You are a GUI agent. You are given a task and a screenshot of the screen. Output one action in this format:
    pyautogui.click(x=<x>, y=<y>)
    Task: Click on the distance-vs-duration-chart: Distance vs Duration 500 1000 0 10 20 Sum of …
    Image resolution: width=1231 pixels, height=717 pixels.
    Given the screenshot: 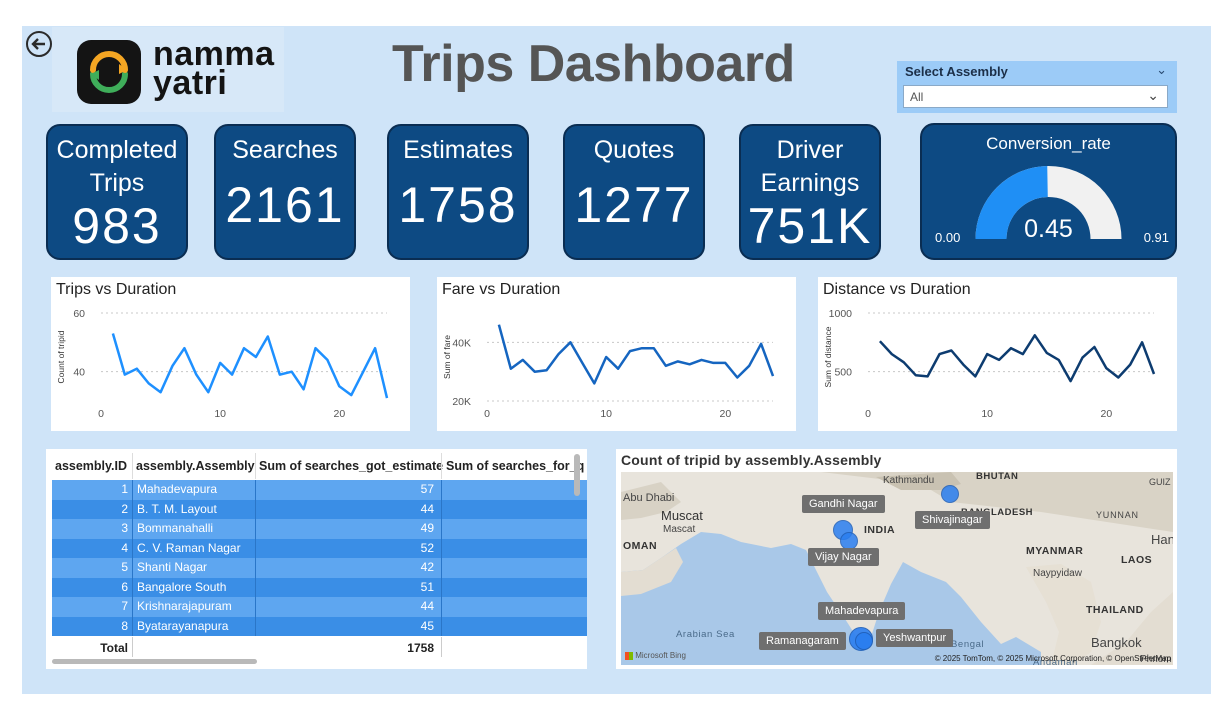 What is the action you would take?
    pyautogui.click(x=997, y=354)
    